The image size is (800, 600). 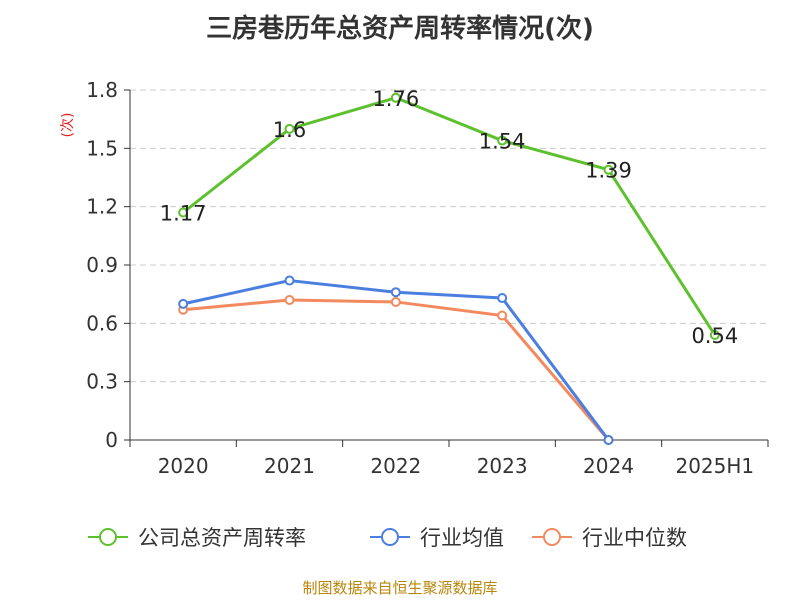 What do you see at coordinates (102, 148) in the screenshot?
I see `y-tick-label: 1.5` at bounding box center [102, 148].